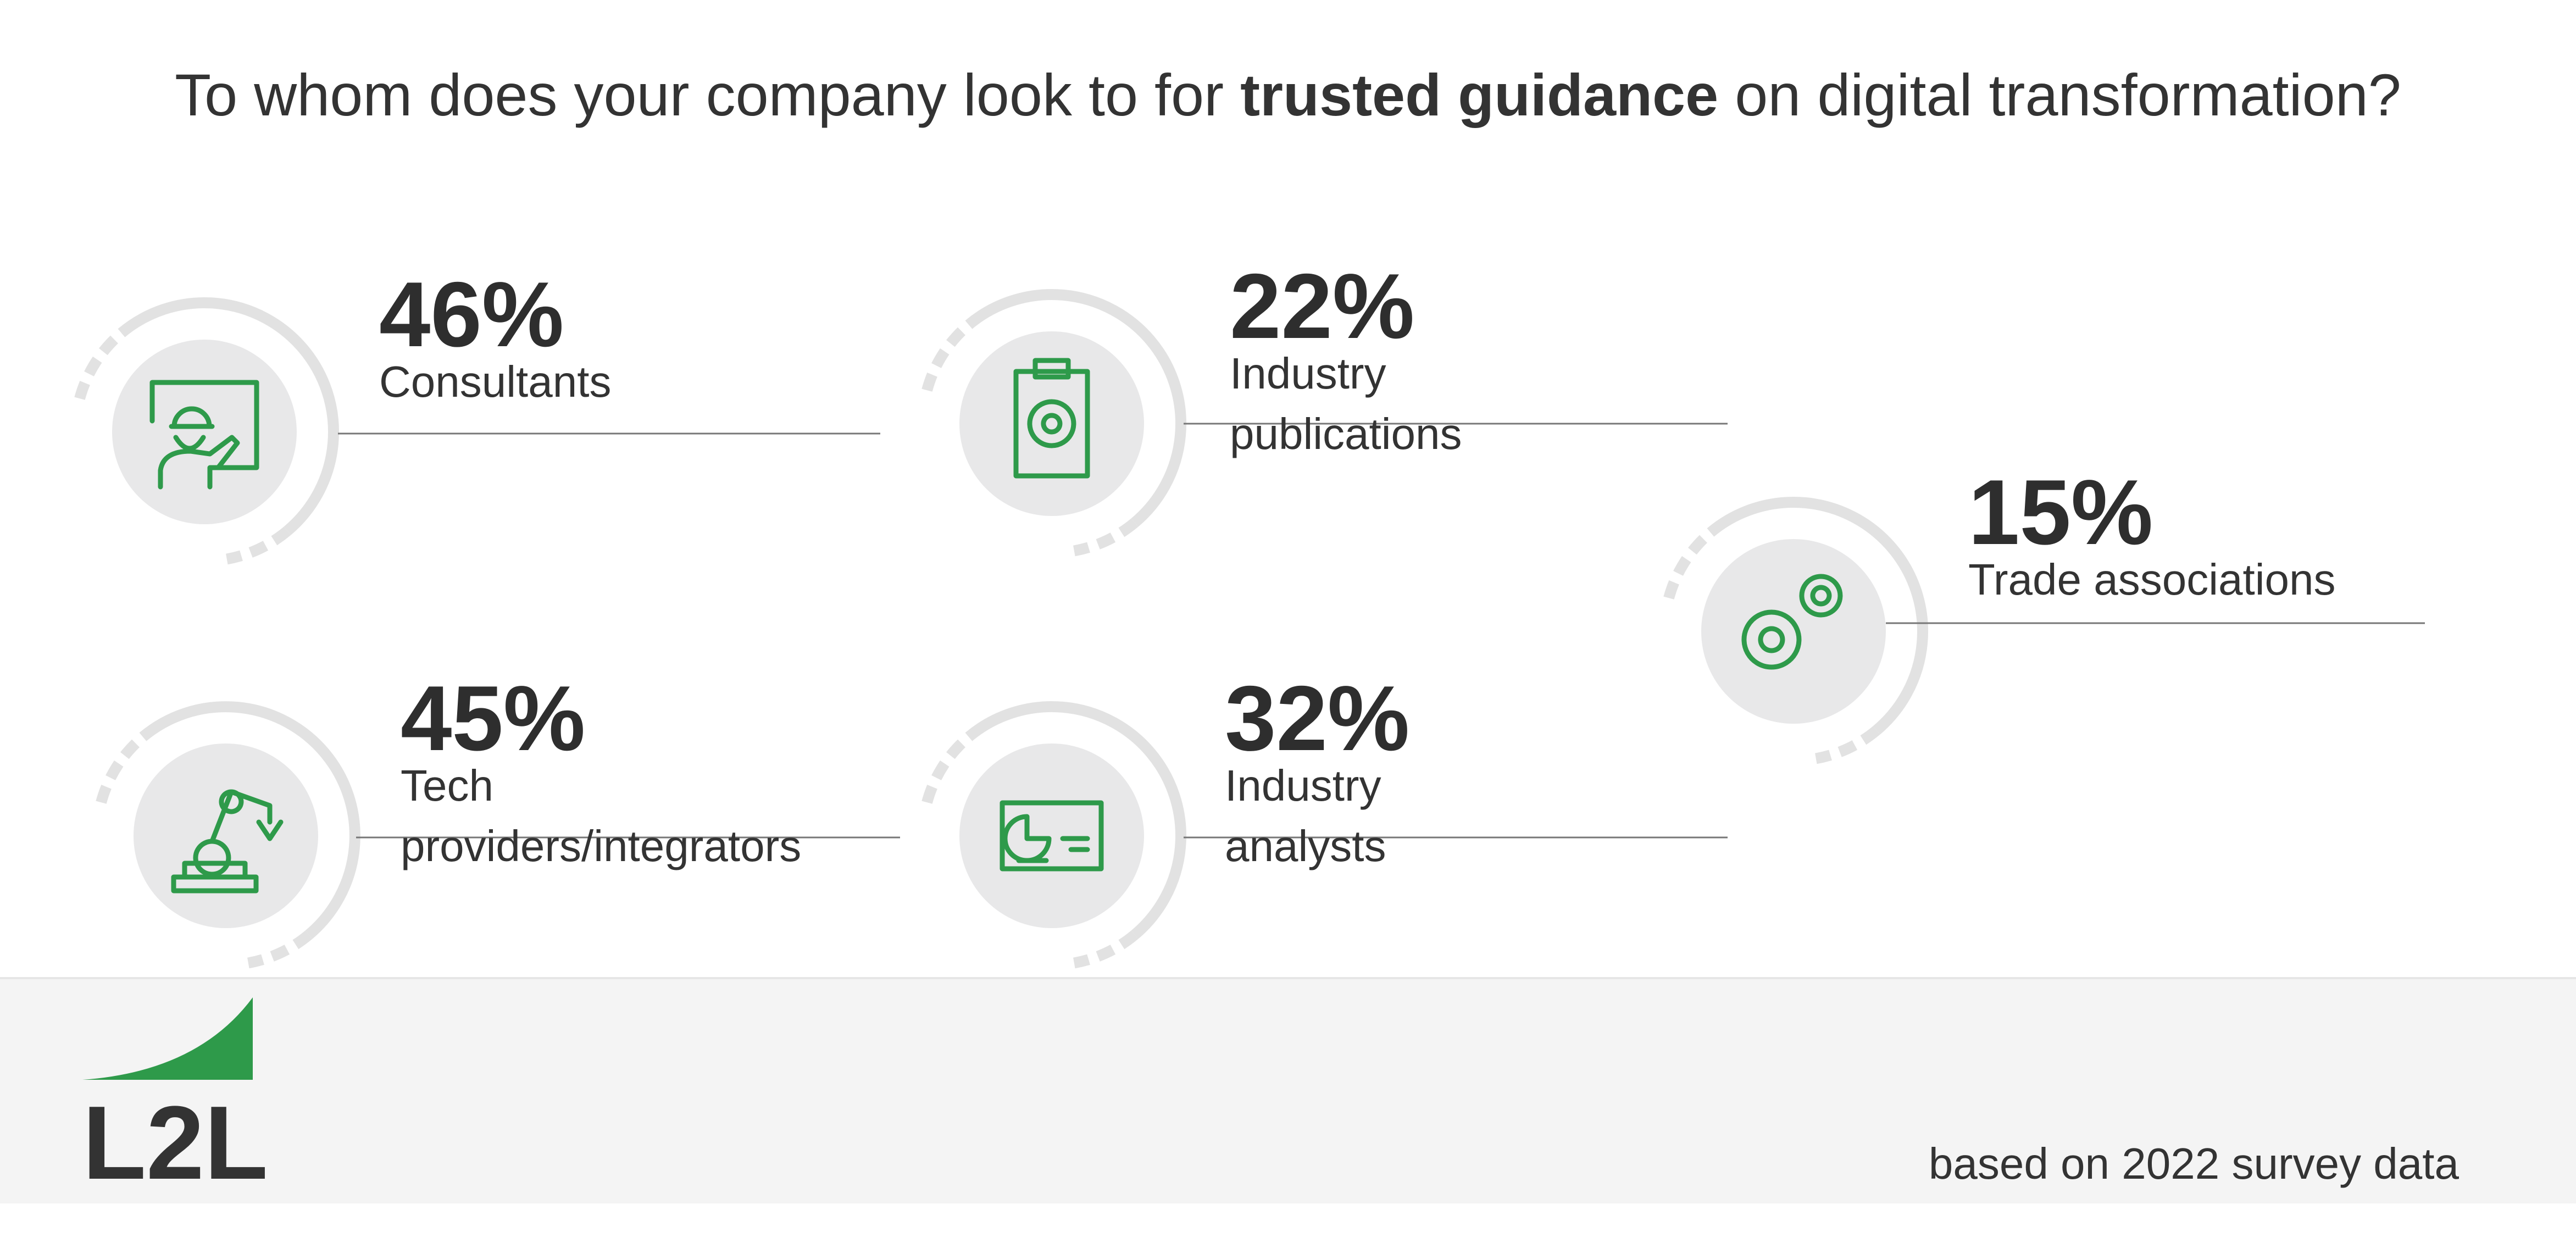 Image resolution: width=2576 pixels, height=1243 pixels. I want to click on title-emphasis: trusted guidance, so click(1479, 95).